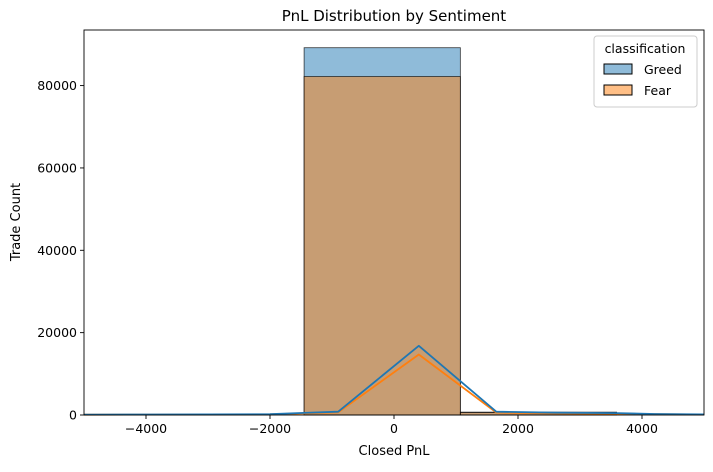 This screenshot has width=713, height=472. Describe the element at coordinates (395, 451) in the screenshot. I see `x-axis-label: Closed PnL` at that location.